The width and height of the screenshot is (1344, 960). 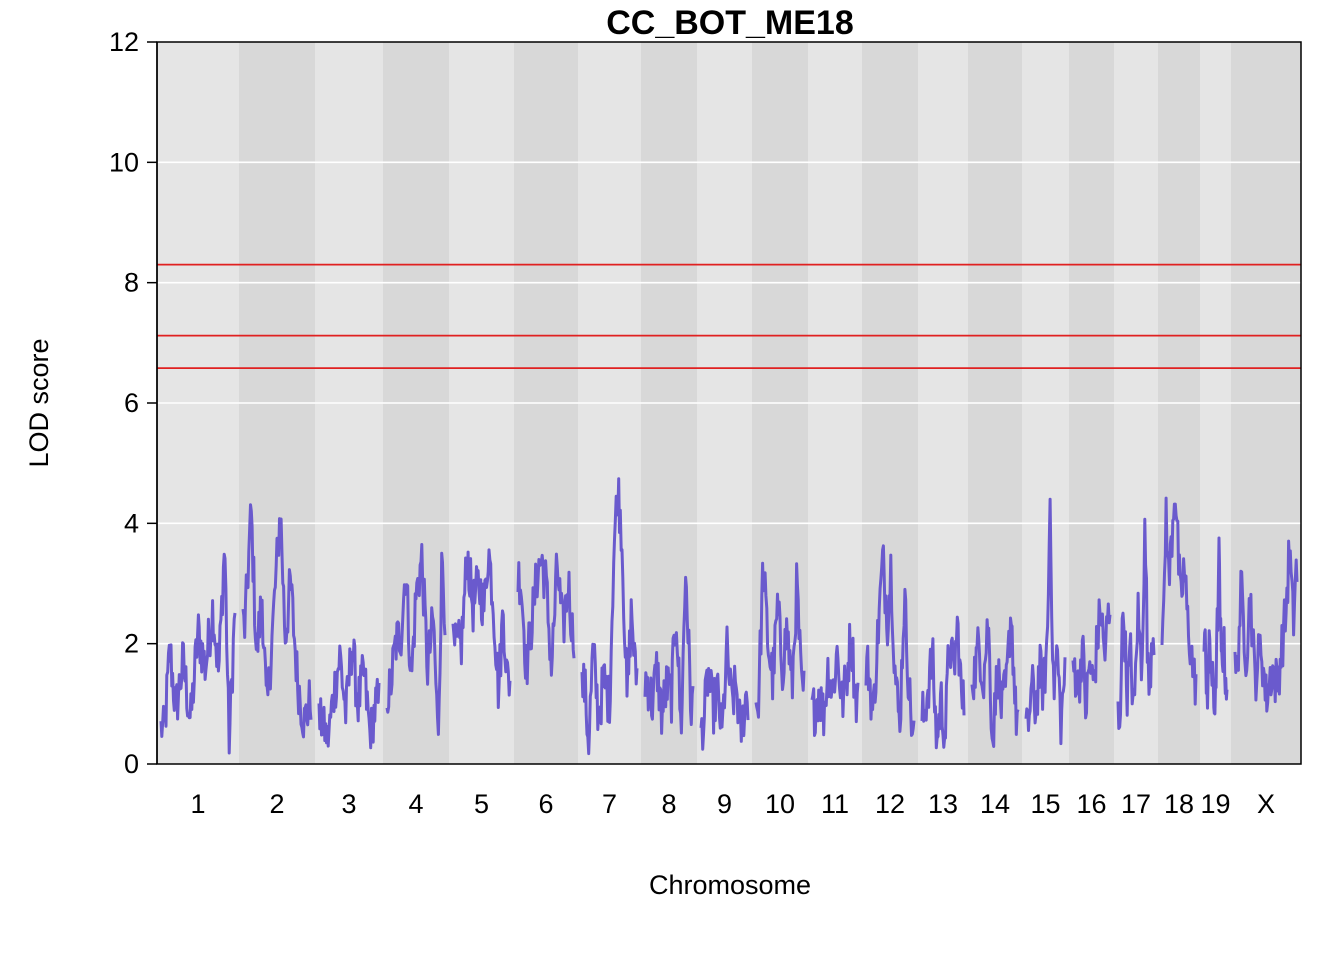 I want to click on x-tick-label: 13, so click(x=943, y=804).